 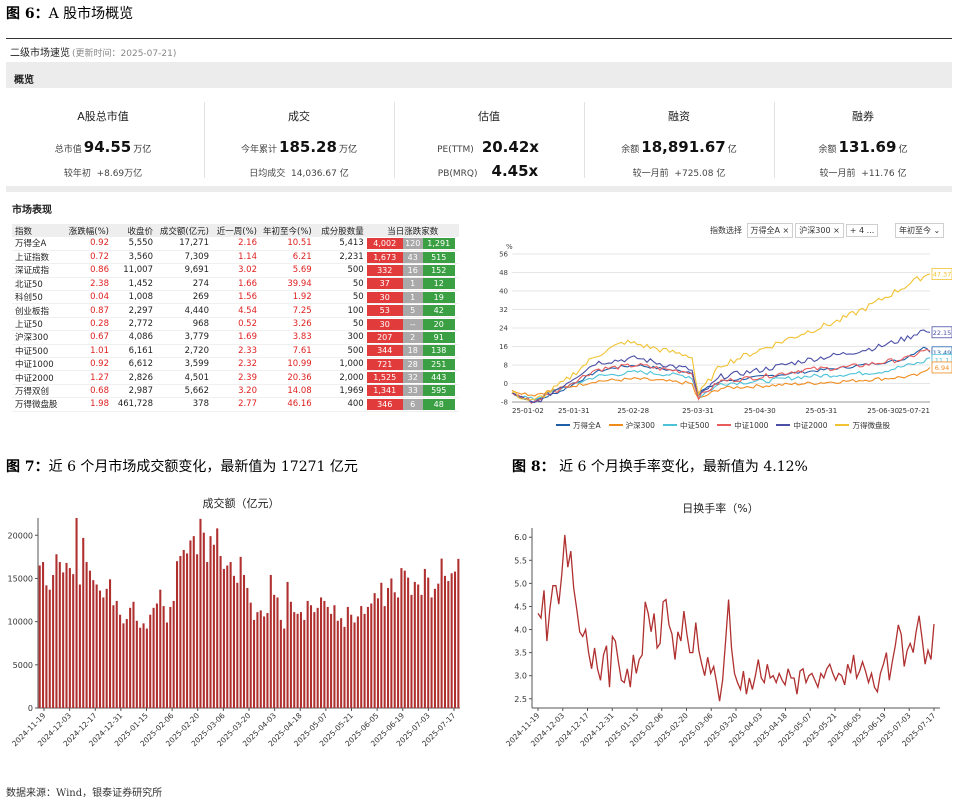 I want to click on decliners-count: 251, so click(x=438, y=364).